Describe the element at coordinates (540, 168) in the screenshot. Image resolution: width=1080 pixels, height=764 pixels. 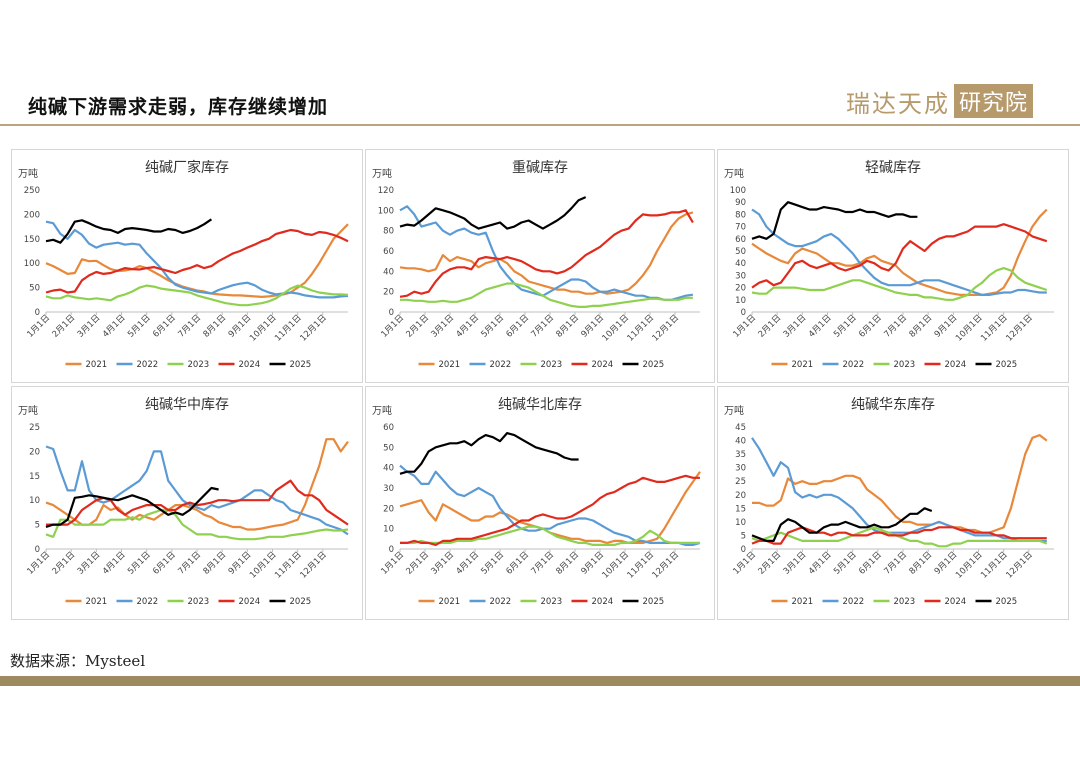
I see `chart-title: 重碱库存` at that location.